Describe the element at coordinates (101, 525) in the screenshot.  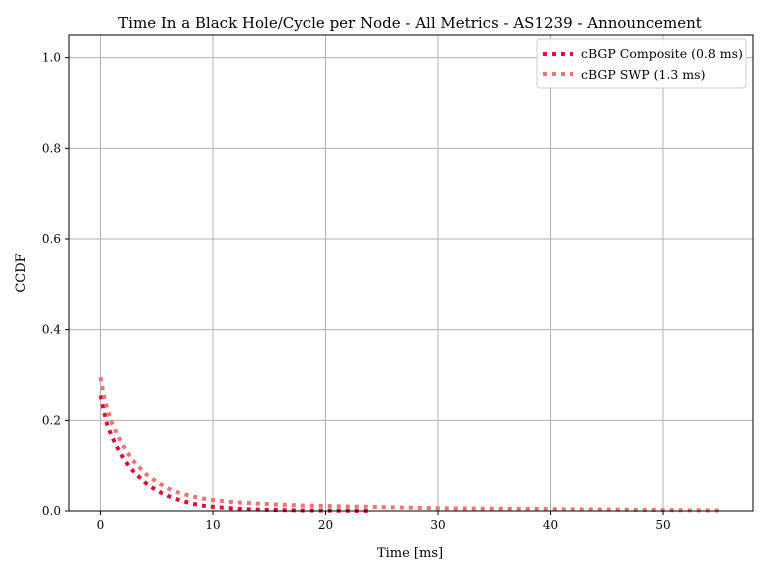
I see `x-tick-label: 0` at that location.